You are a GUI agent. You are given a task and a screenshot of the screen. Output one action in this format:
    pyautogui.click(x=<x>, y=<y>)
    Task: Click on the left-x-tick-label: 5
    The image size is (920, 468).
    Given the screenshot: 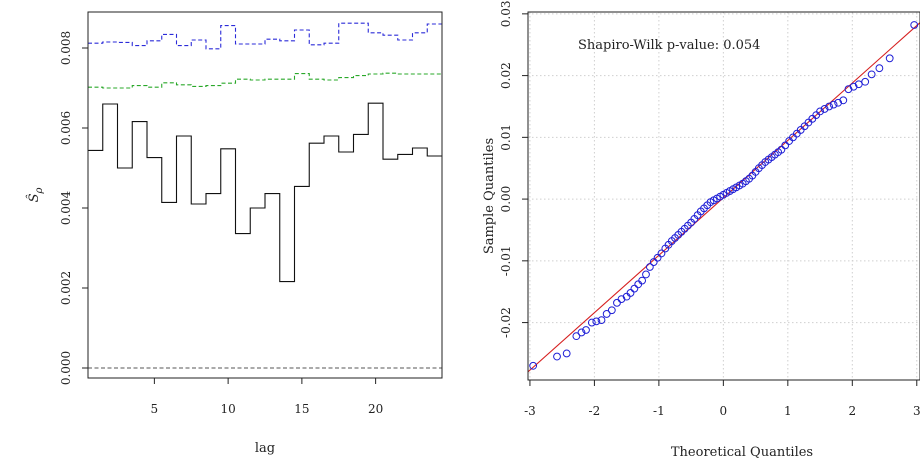 What is the action you would take?
    pyautogui.click(x=155, y=409)
    